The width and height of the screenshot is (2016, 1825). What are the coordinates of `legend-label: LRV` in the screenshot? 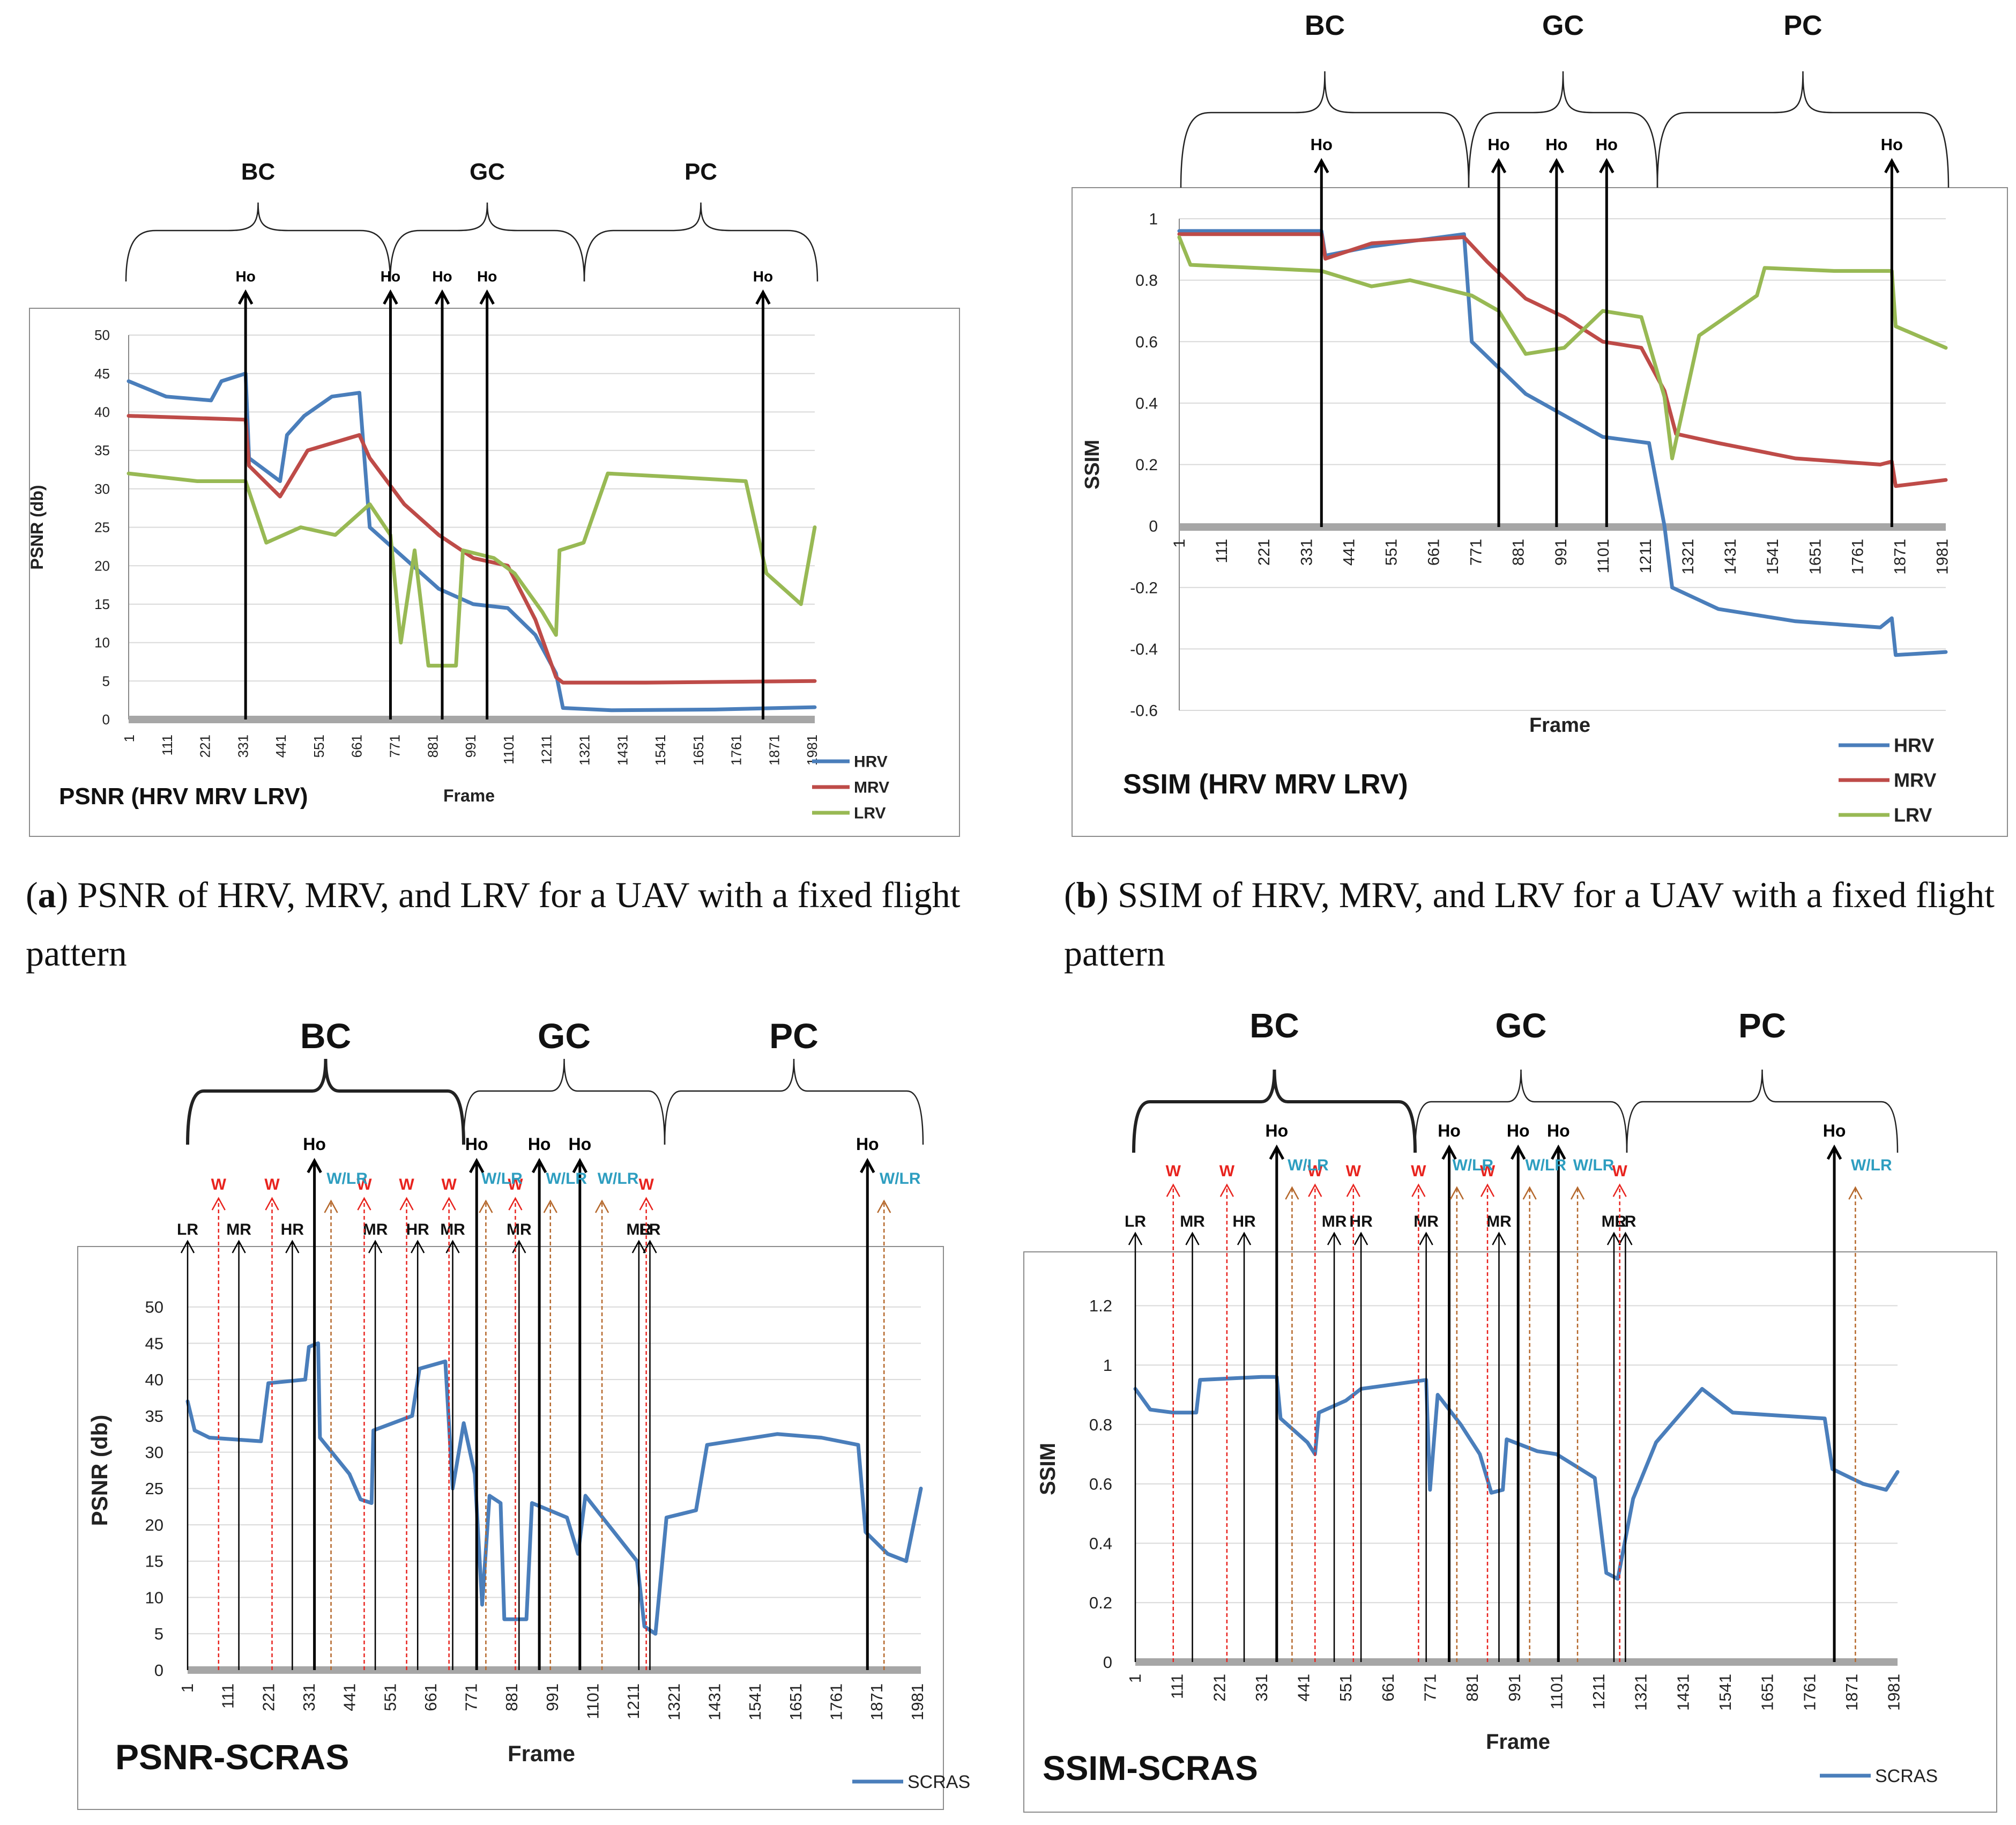 It's located at (870, 813).